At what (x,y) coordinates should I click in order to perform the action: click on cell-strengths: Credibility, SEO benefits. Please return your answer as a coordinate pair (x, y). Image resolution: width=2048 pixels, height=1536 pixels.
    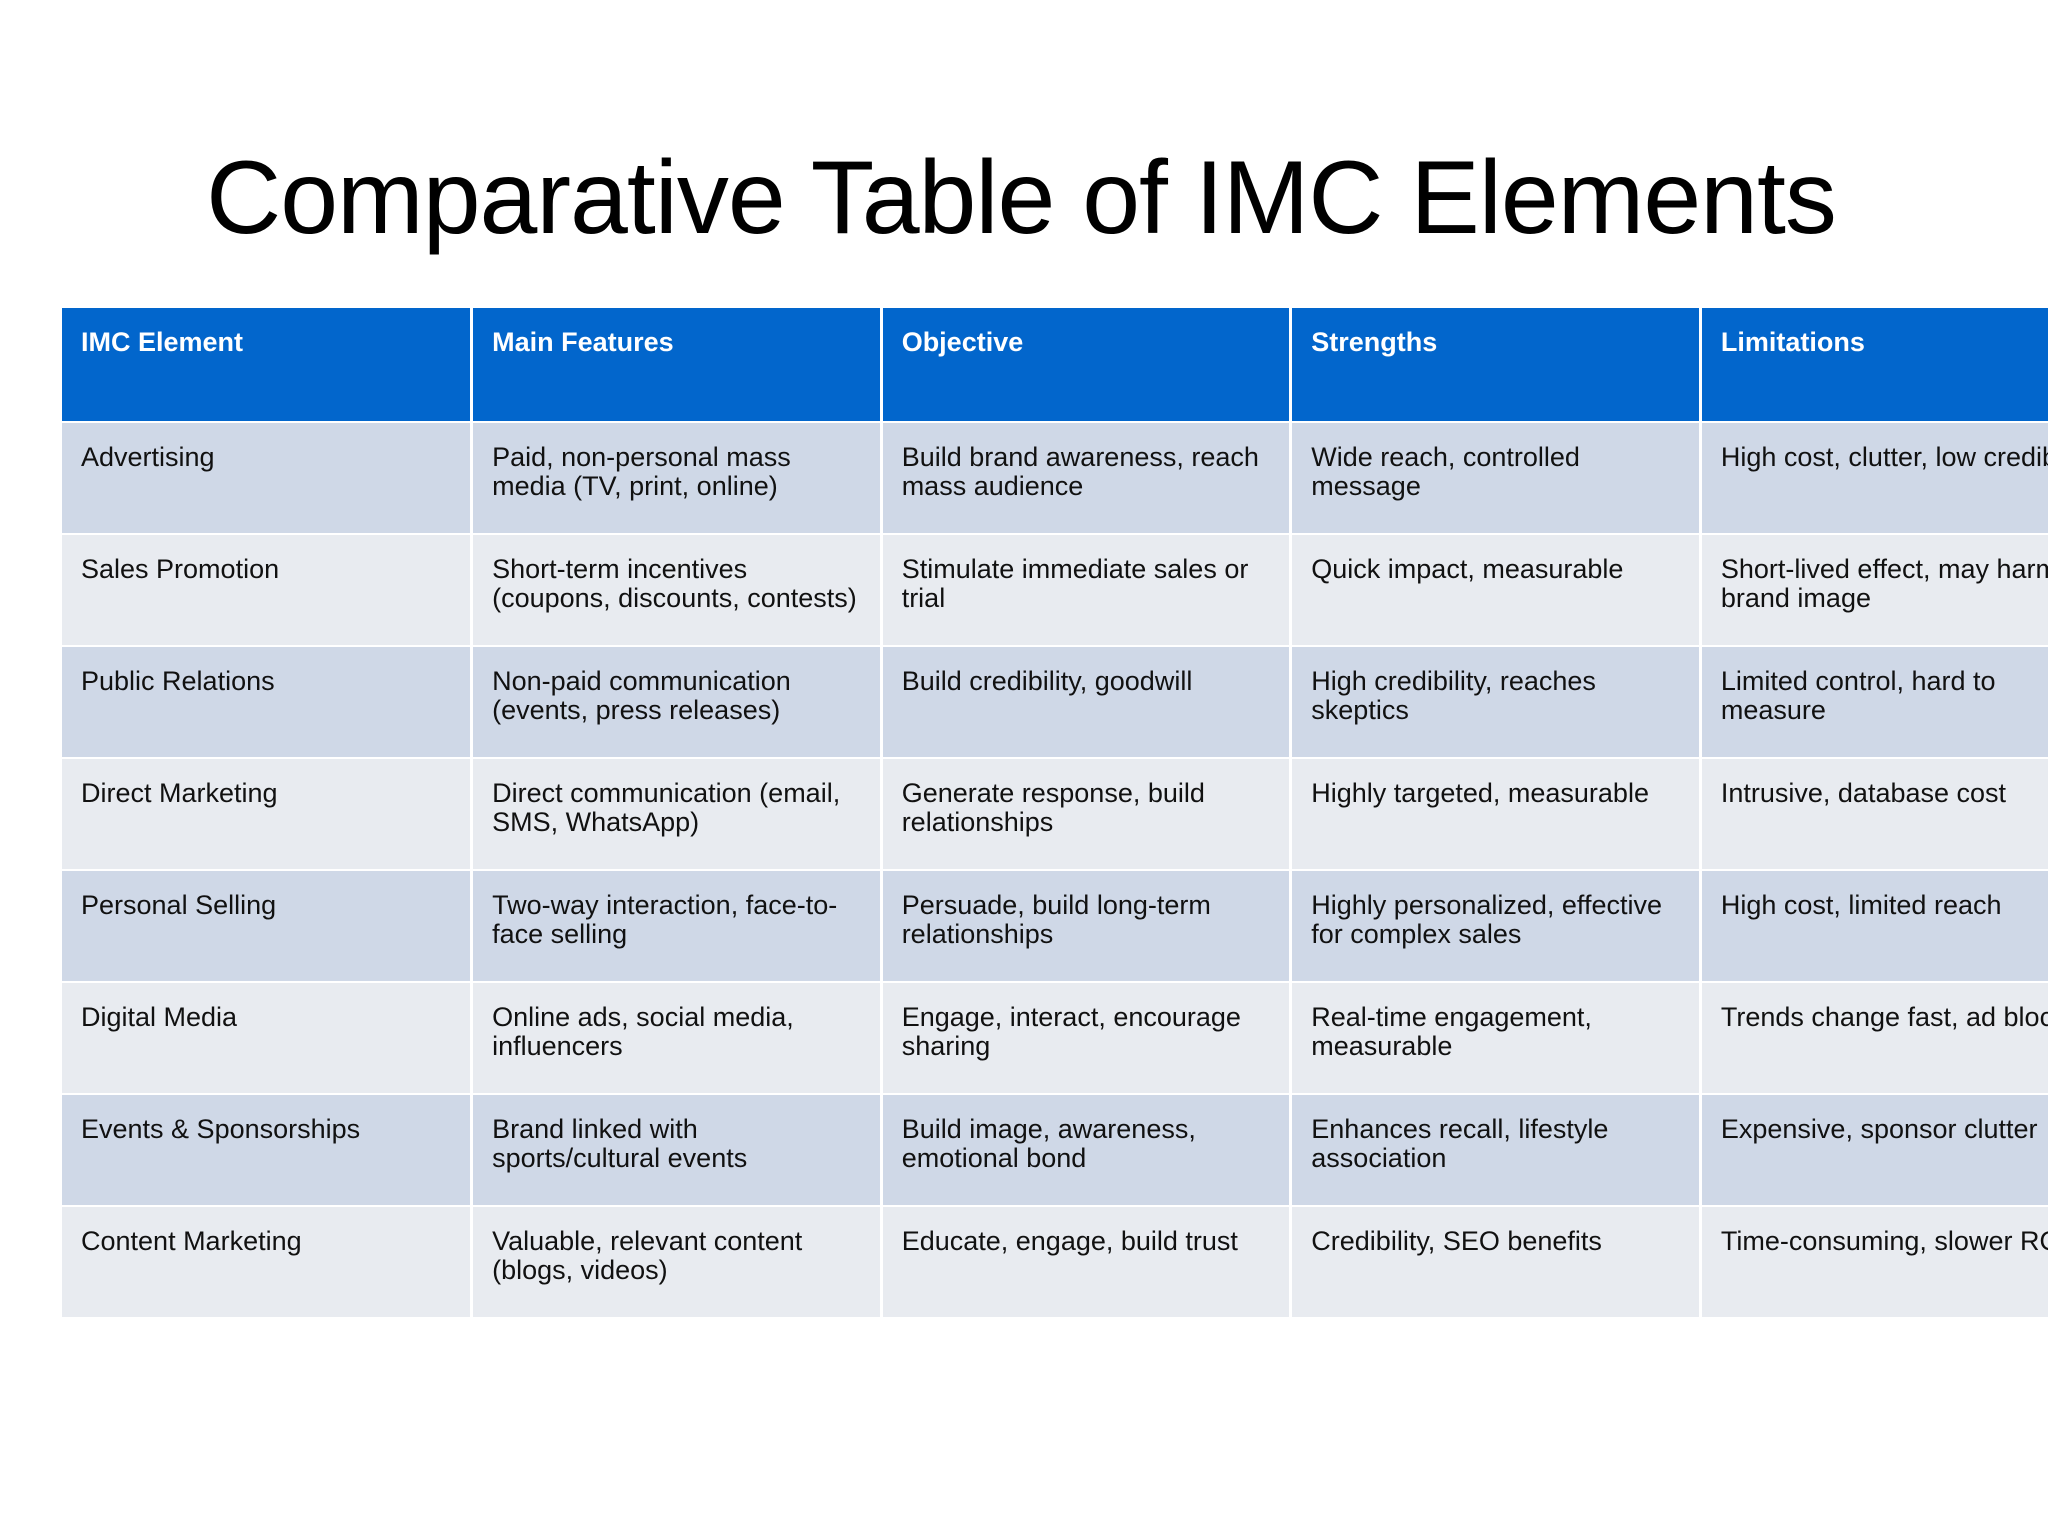
    Looking at the image, I should click on (1496, 1262).